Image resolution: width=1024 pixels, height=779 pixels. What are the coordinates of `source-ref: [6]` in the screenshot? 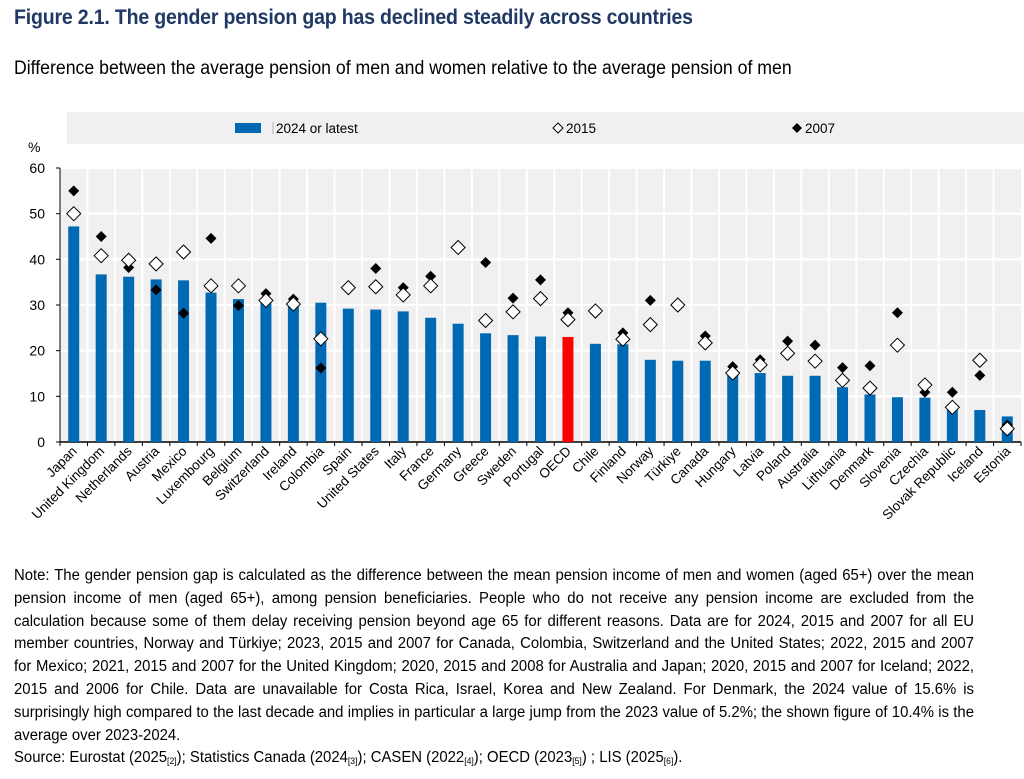 It's located at (668, 761).